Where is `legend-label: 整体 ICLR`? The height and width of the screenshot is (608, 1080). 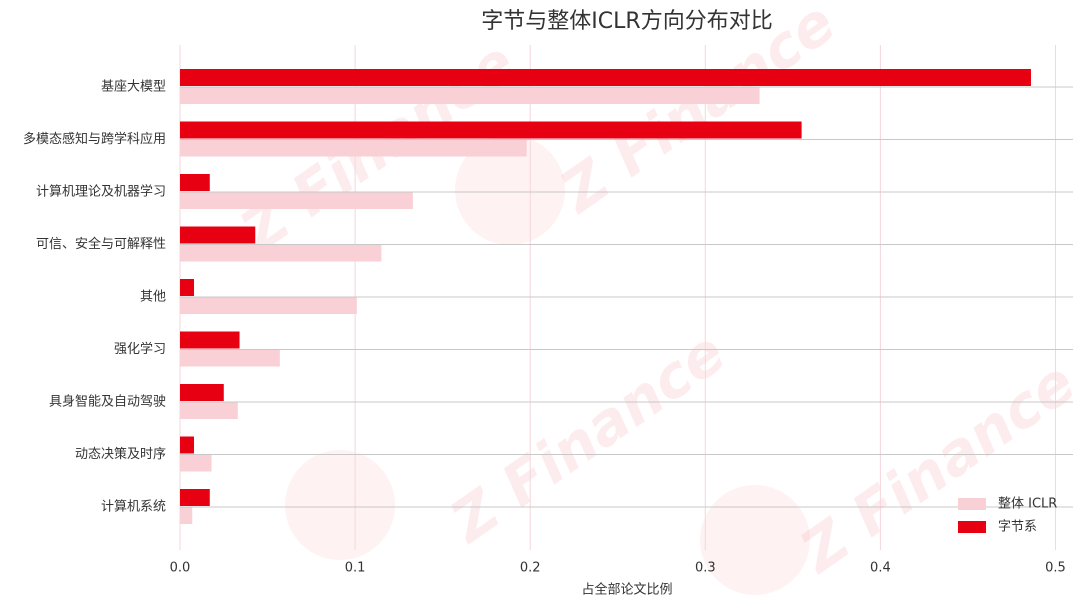
legend-label: 整体 ICLR is located at coordinates (1027, 504).